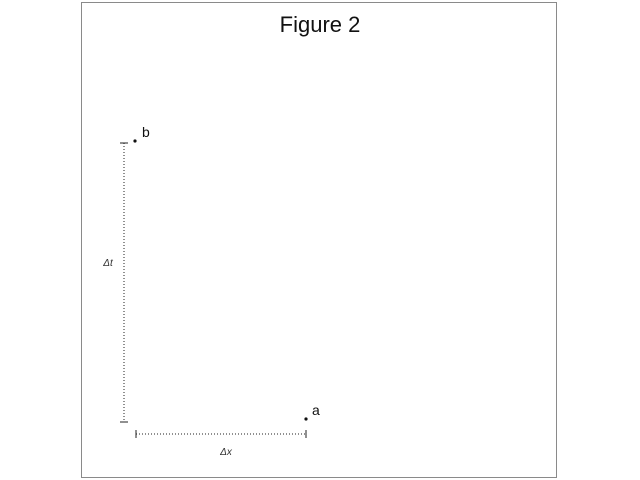 The image size is (640, 480). I want to click on figure-title: Figure 2, so click(320, 24).